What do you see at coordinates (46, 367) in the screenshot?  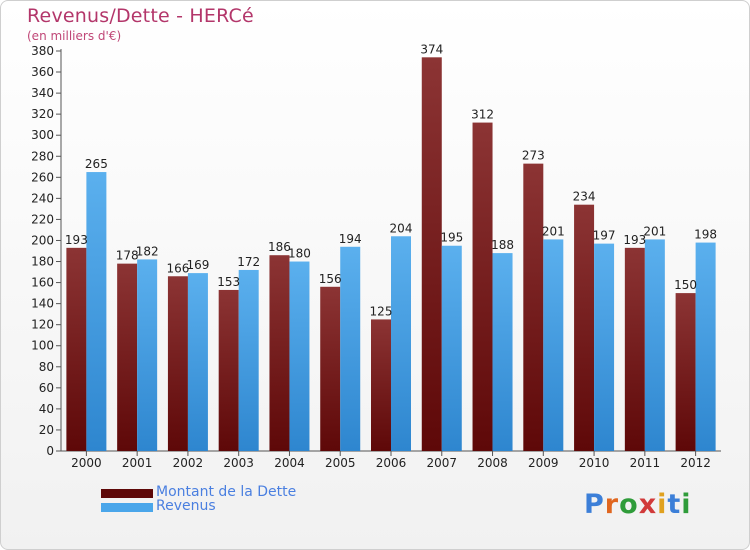 I see `y-tick-label: 80` at bounding box center [46, 367].